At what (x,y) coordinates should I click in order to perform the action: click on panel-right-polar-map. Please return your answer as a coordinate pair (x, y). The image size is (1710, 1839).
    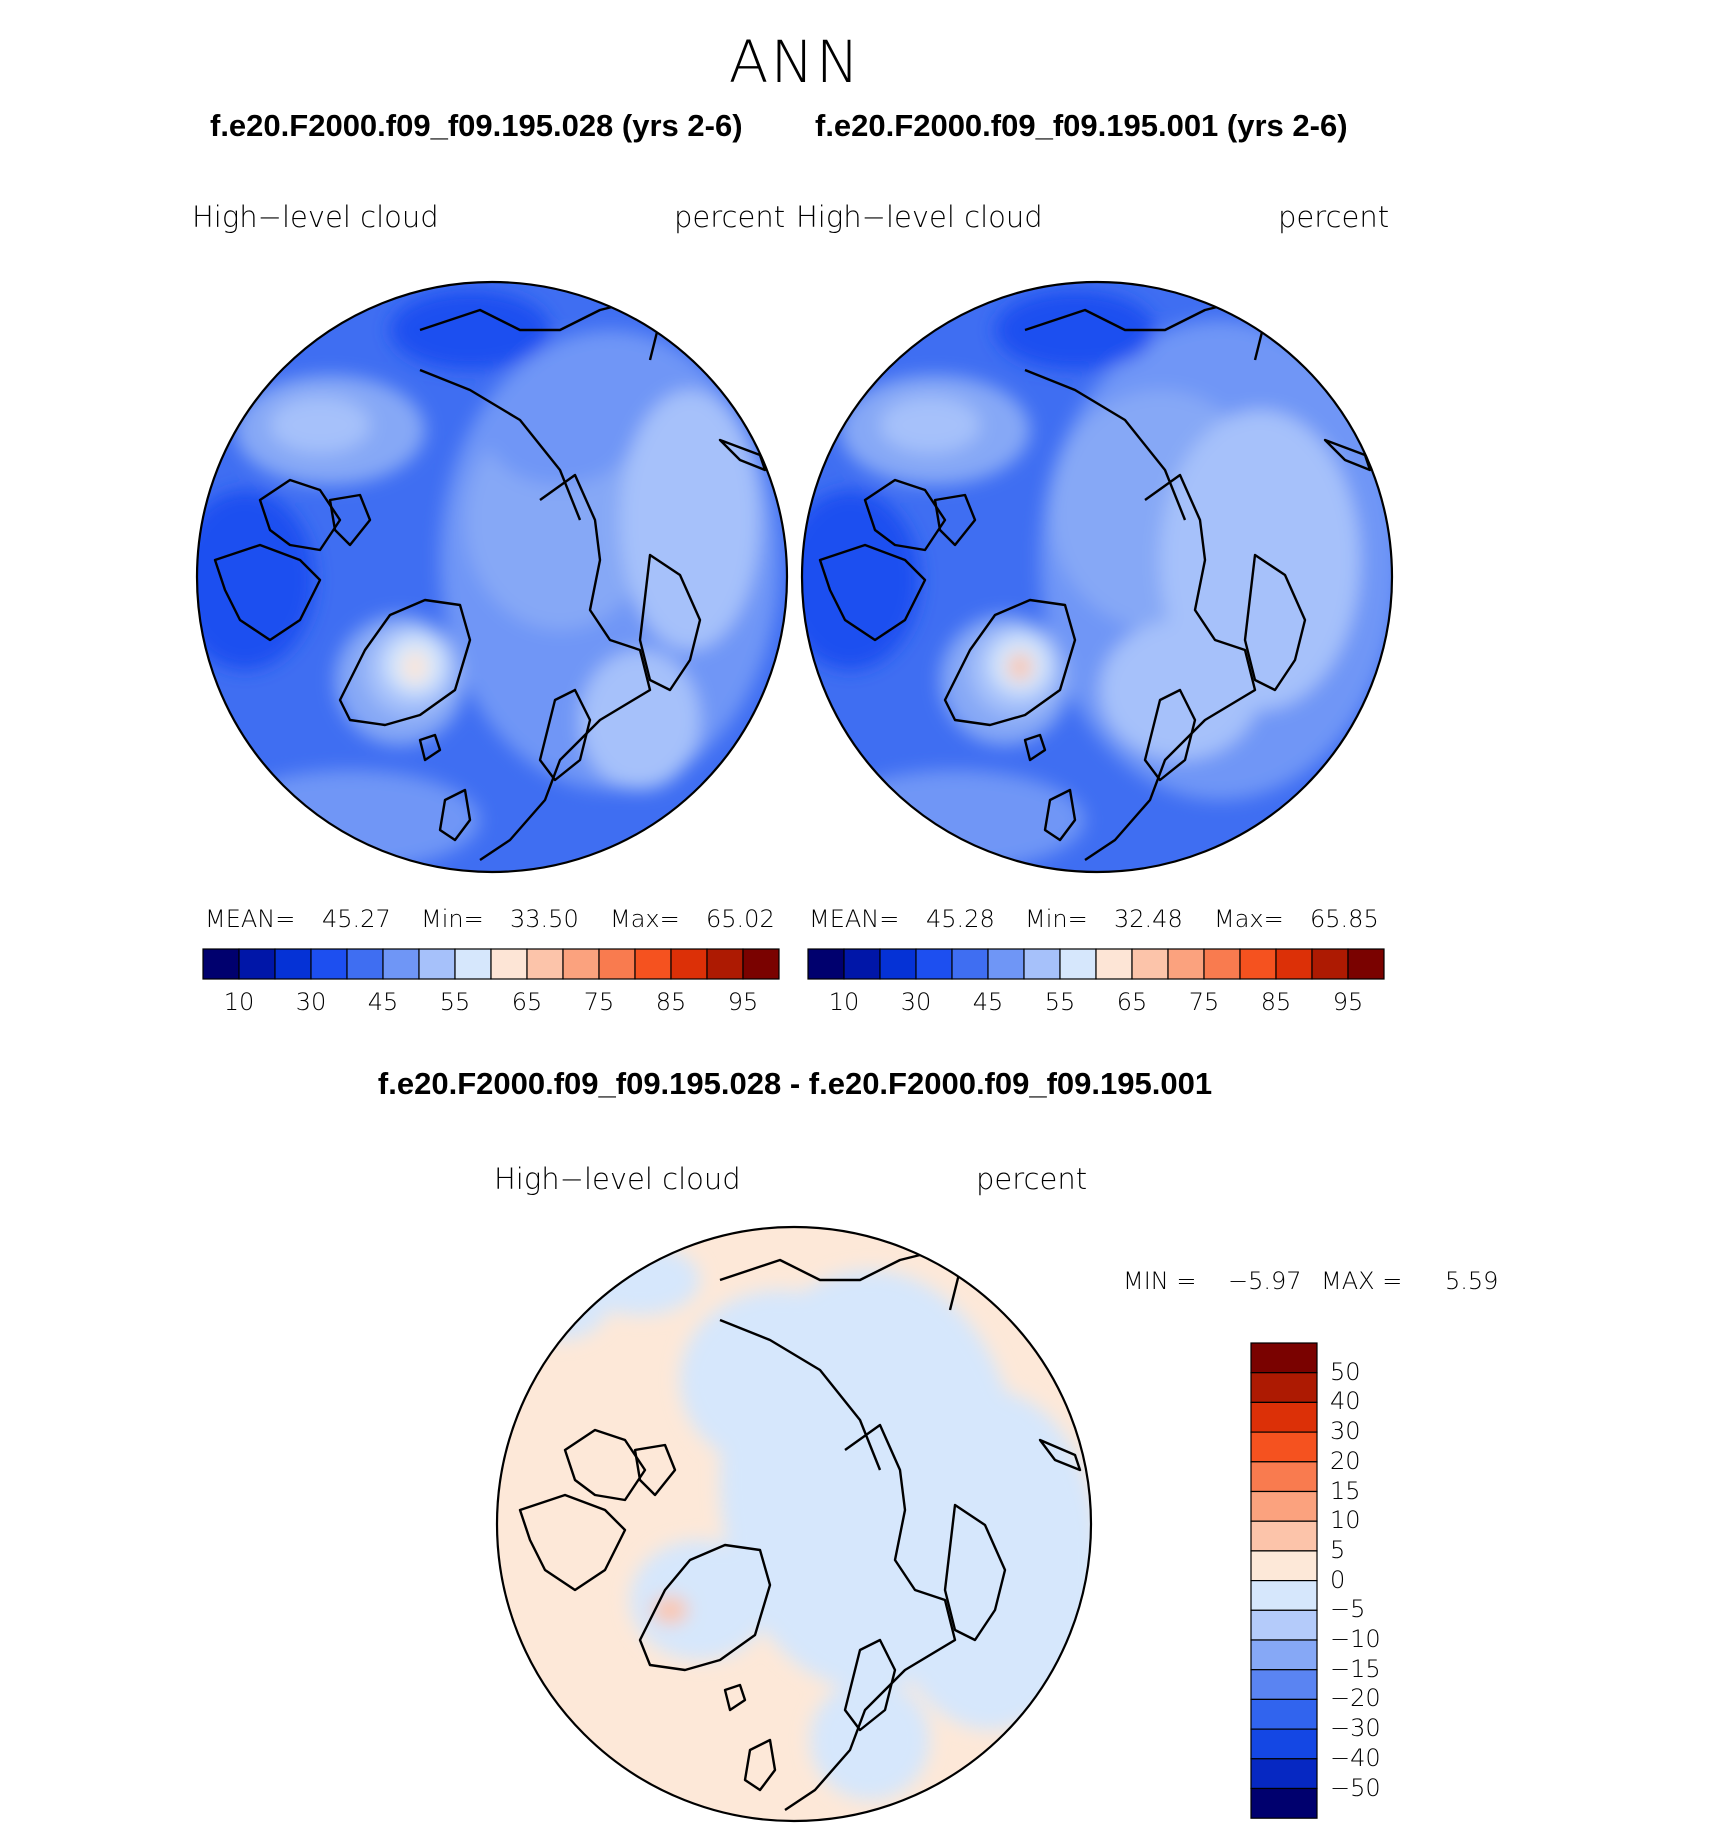
    Looking at the image, I should click on (1097, 577).